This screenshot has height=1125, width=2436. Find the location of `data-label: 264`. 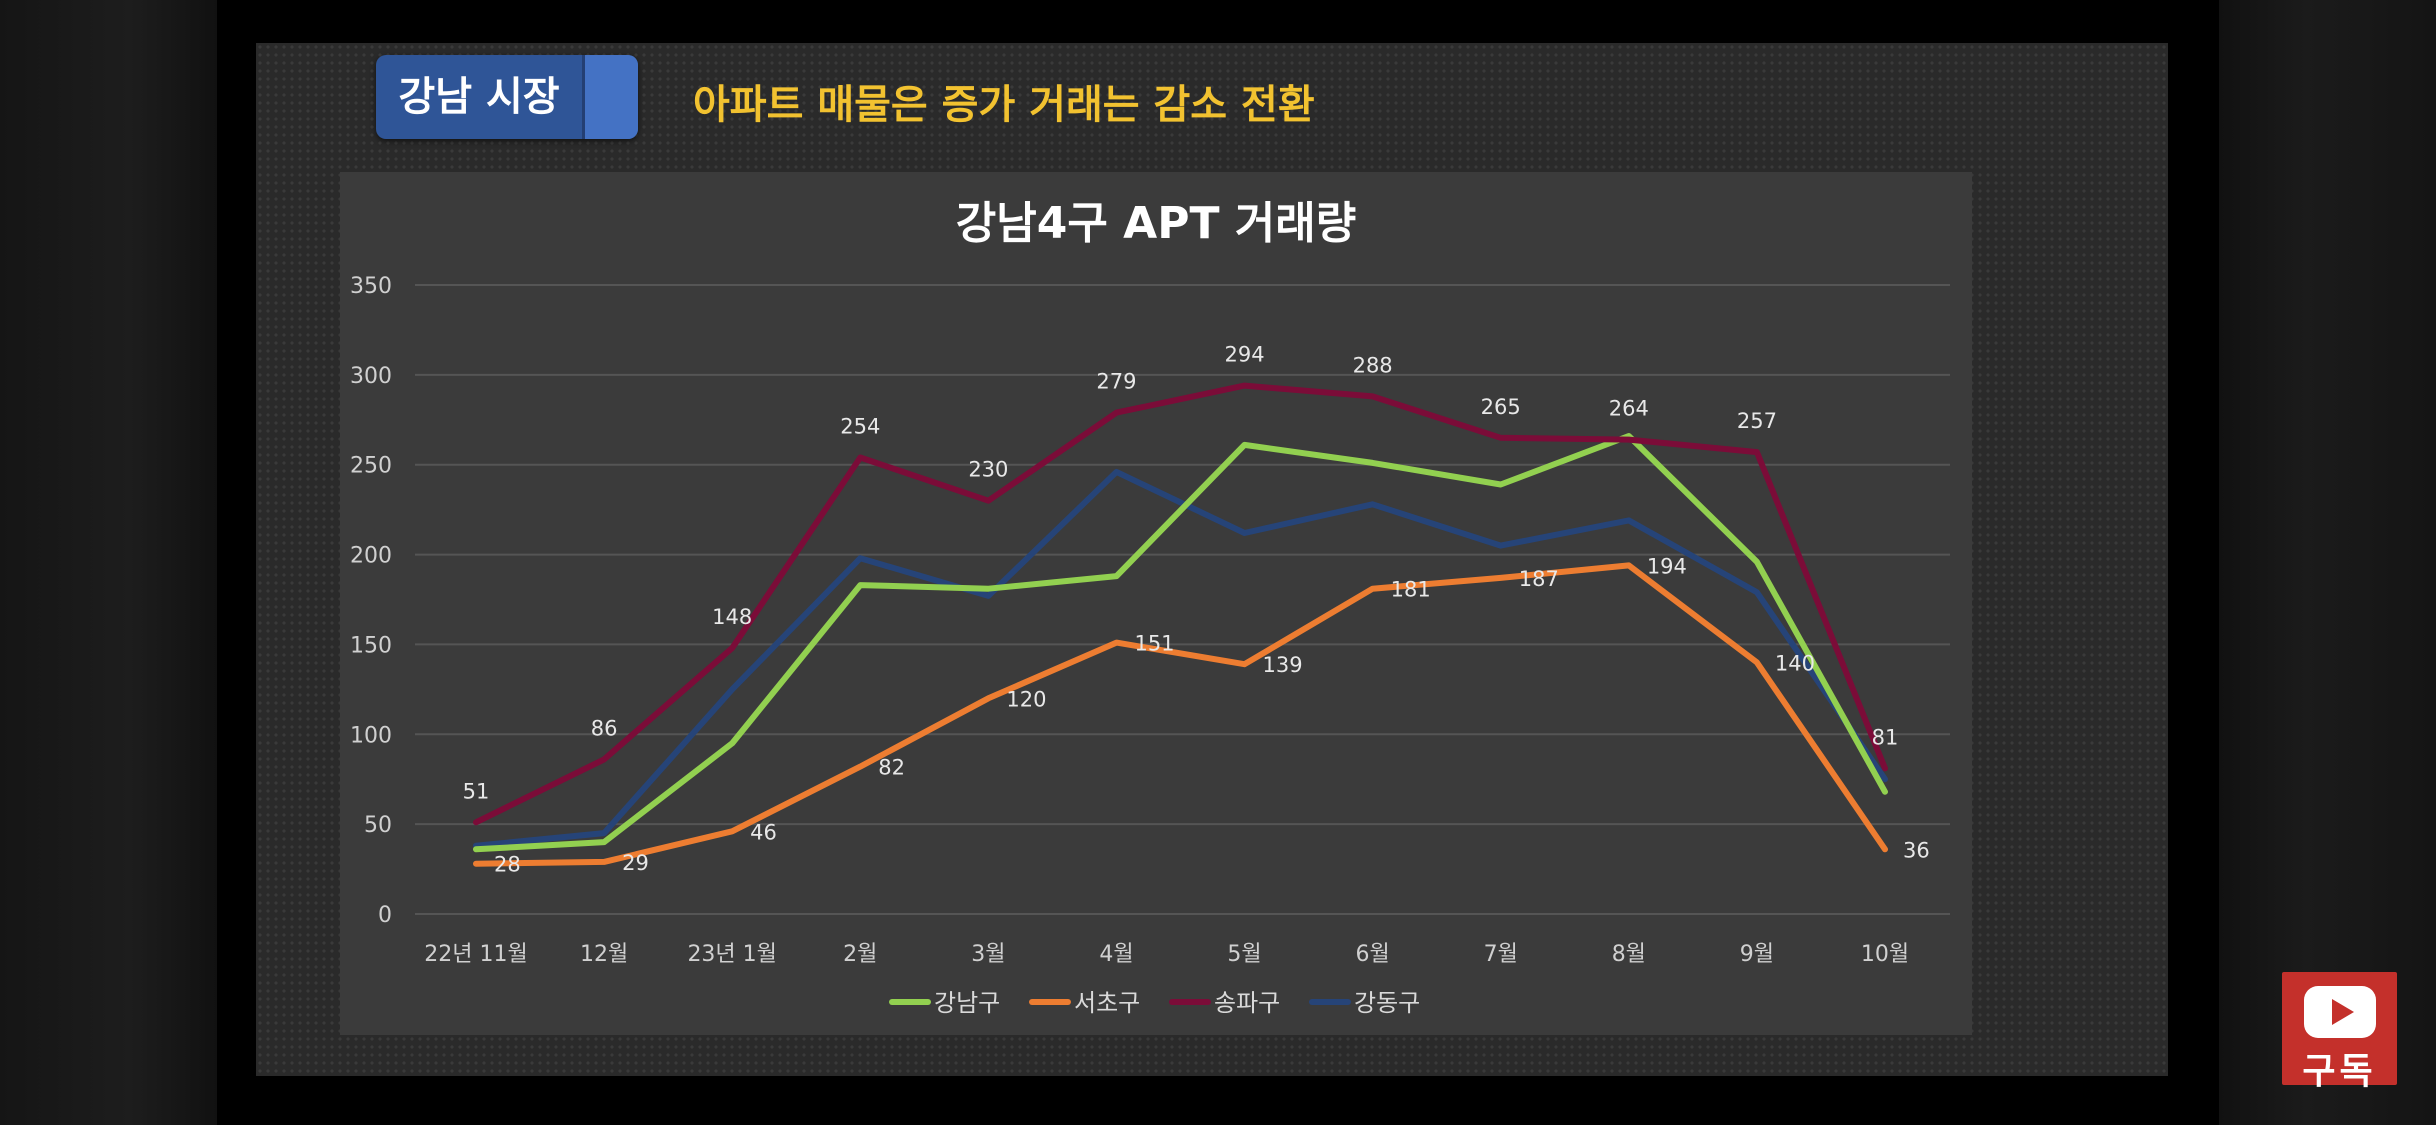

data-label: 264 is located at coordinates (1629, 409).